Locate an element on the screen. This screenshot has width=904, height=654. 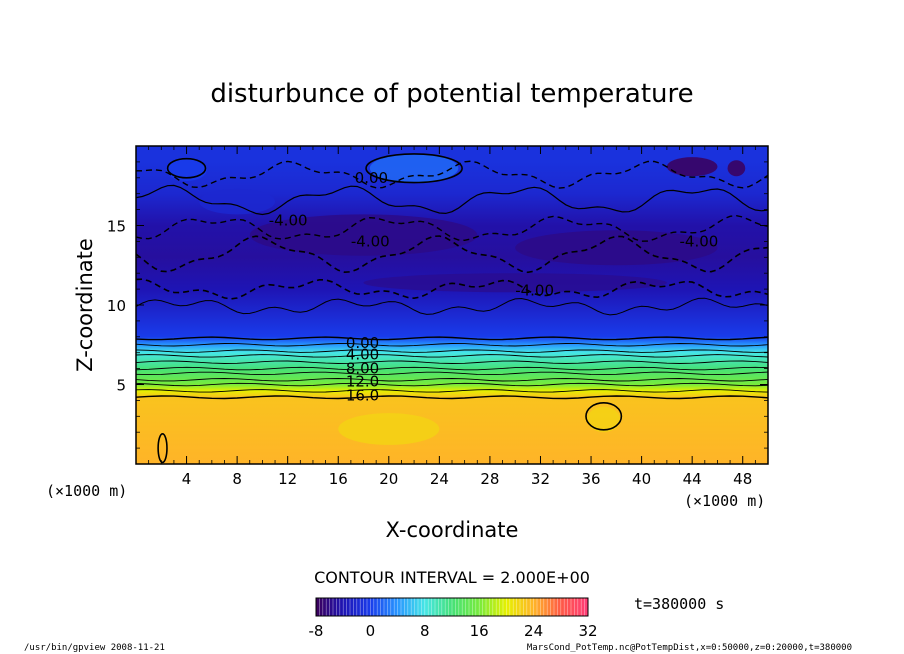
contour-label: 12.0 is located at coordinates (362, 381).